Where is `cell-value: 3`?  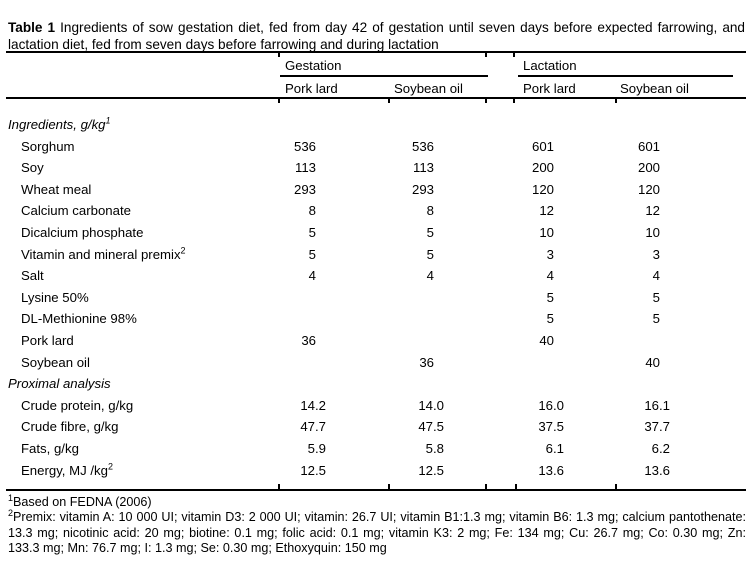
cell-value: 3 is located at coordinates (550, 254).